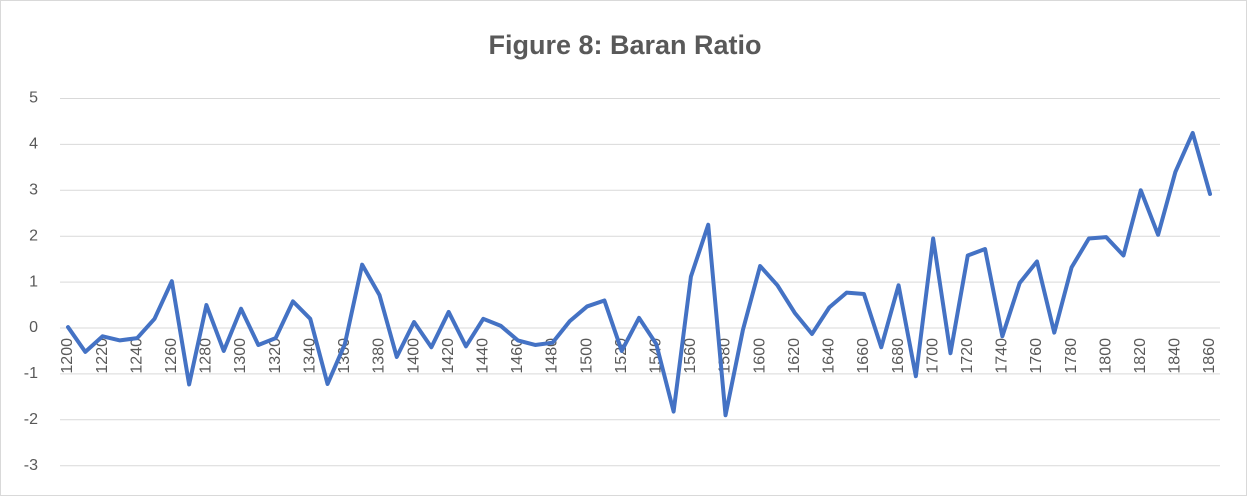  I want to click on x-tick-label: 1240, so click(136, 356).